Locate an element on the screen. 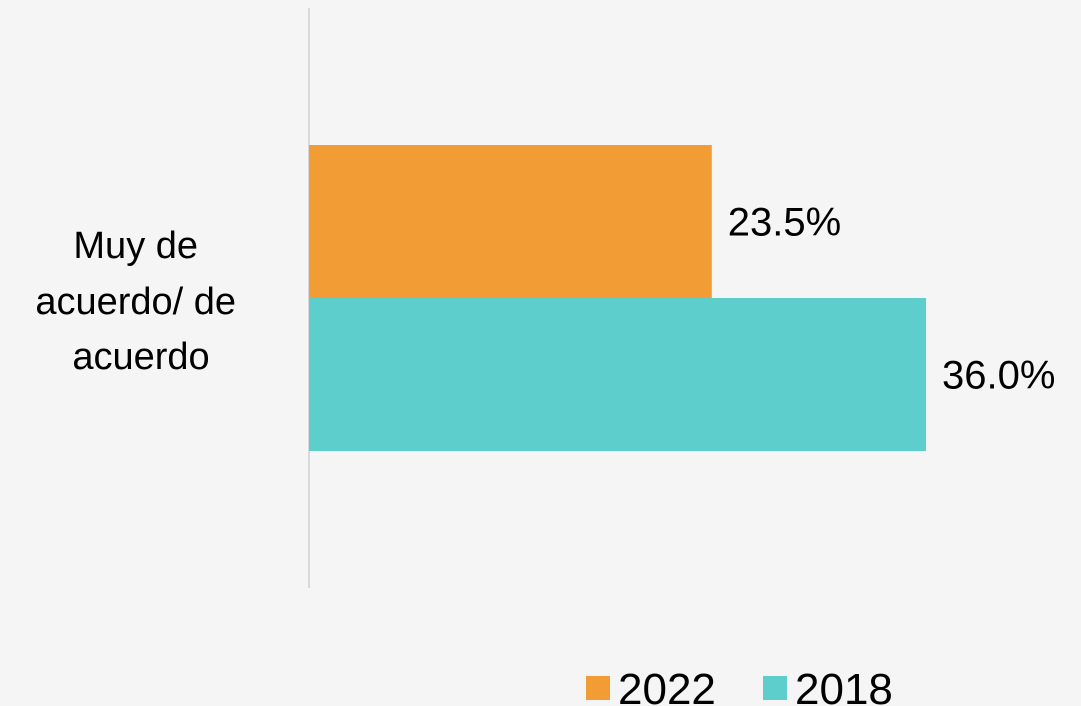 The image size is (1081, 706). bar-2018 is located at coordinates (618, 374).